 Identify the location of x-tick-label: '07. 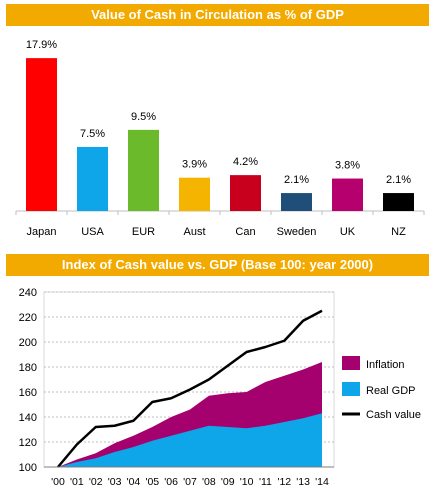
(190, 482).